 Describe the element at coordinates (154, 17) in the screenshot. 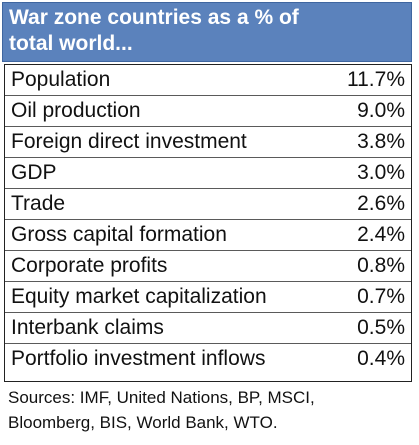

I see `header-title-line-1: War zone countries as a % of` at that location.